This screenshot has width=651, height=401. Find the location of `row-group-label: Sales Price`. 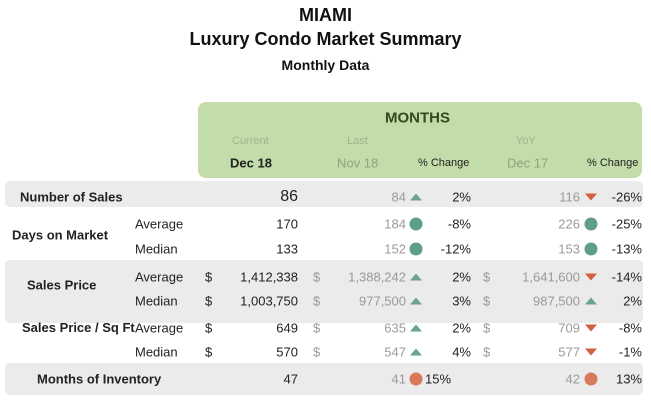

row-group-label: Sales Price is located at coordinates (62, 285).